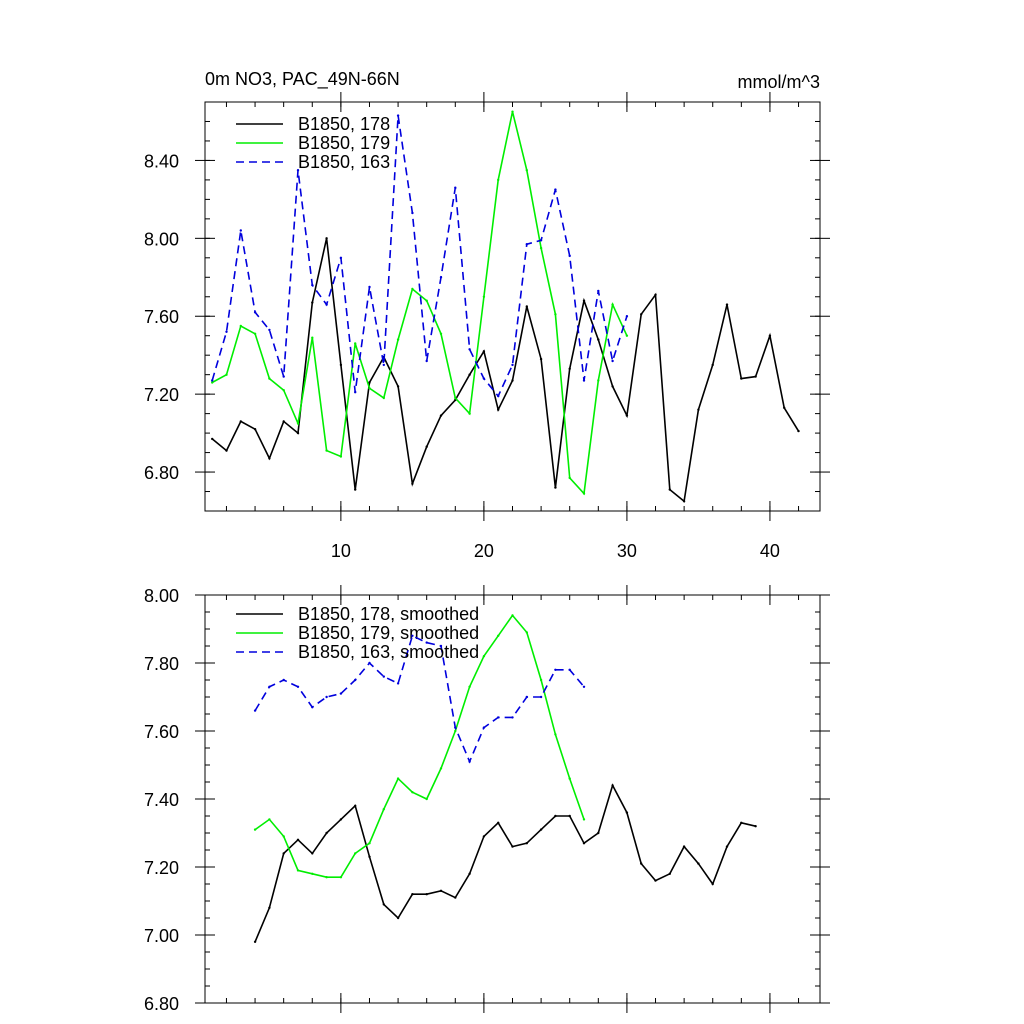 This screenshot has height=1024, width=1024. What do you see at coordinates (161, 239) in the screenshot?
I see `y-tick-label: 8.00` at bounding box center [161, 239].